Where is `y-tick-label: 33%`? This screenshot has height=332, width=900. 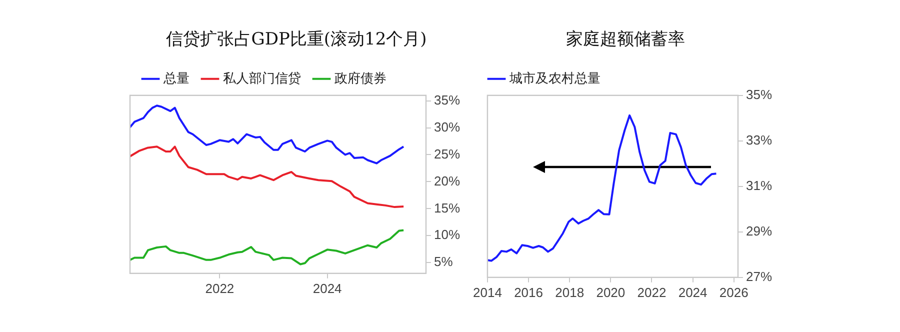
y-tick-label: 33% is located at coordinates (759, 140).